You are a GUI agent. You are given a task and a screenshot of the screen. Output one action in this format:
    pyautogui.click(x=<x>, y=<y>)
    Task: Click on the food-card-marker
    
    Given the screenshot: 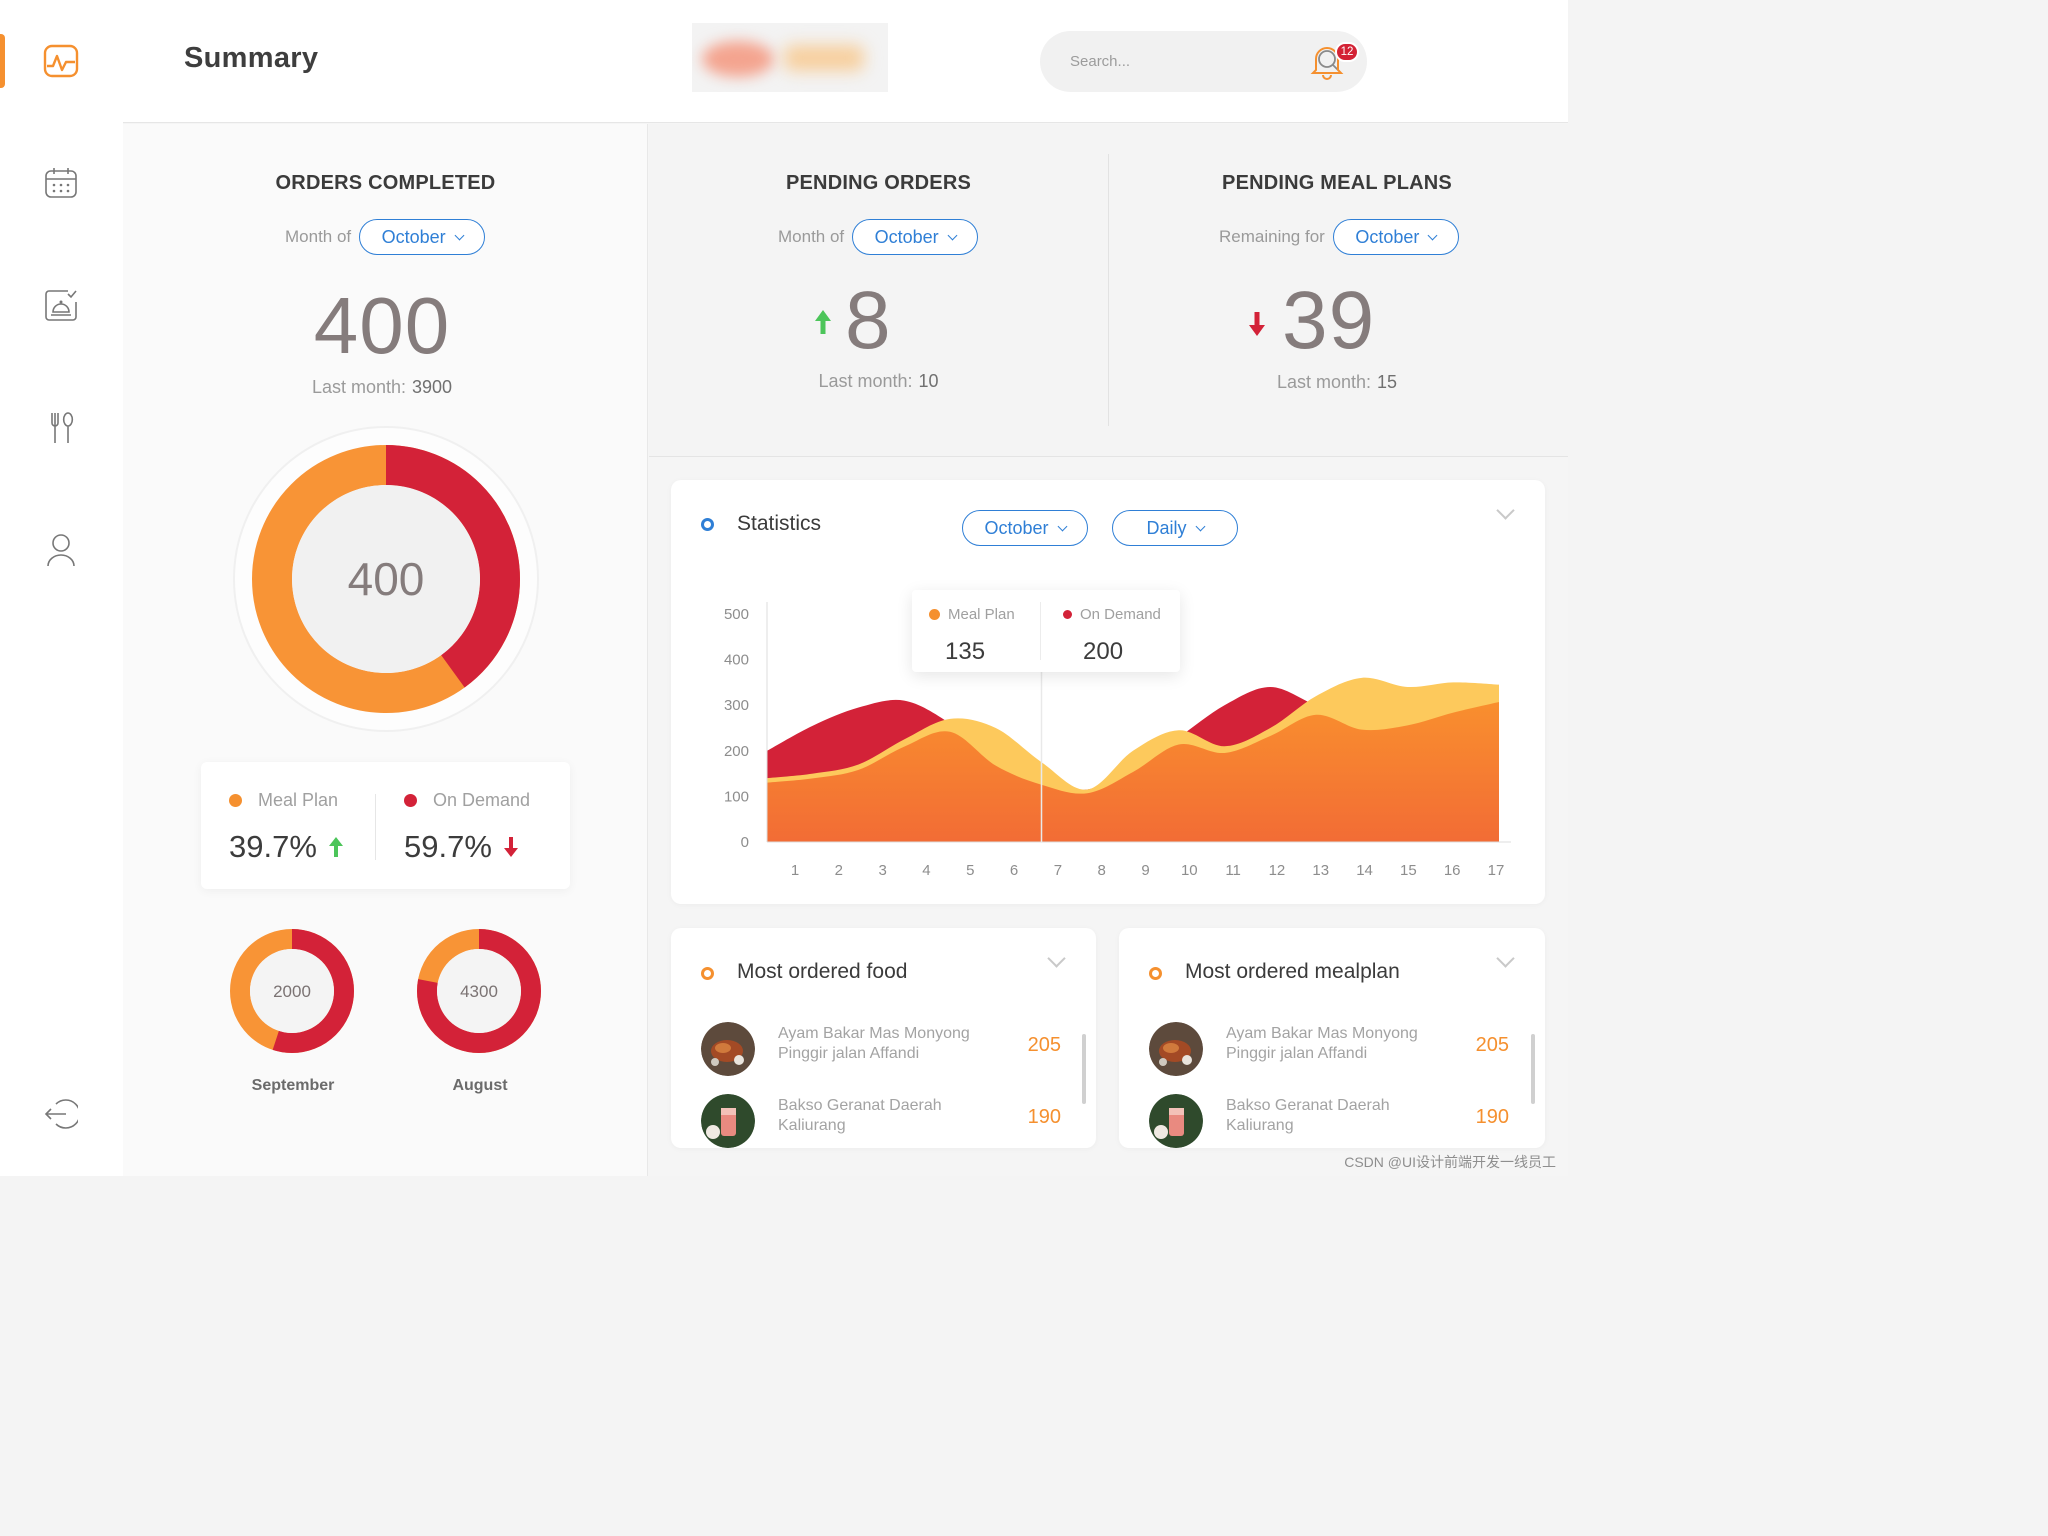 What is the action you would take?
    pyautogui.click(x=707, y=973)
    